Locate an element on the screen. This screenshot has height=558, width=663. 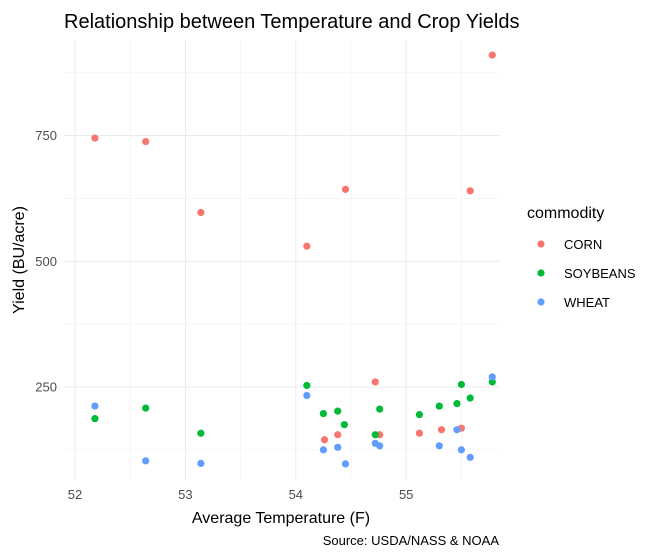
legend-label-corn: CORN is located at coordinates (583, 244).